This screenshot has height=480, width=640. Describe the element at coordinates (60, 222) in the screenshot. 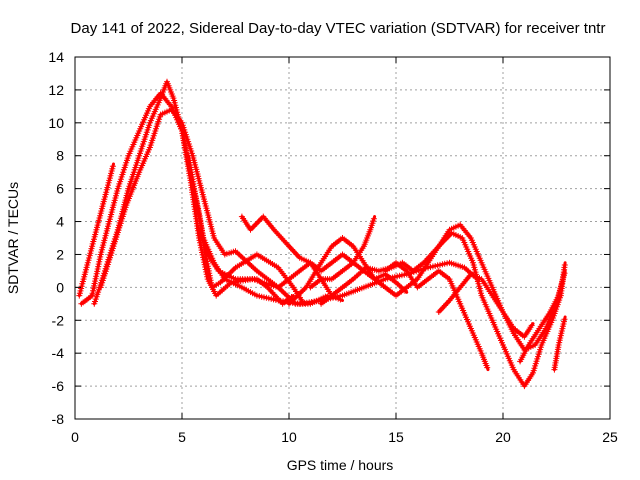

I see `y-tick-label: 4` at that location.